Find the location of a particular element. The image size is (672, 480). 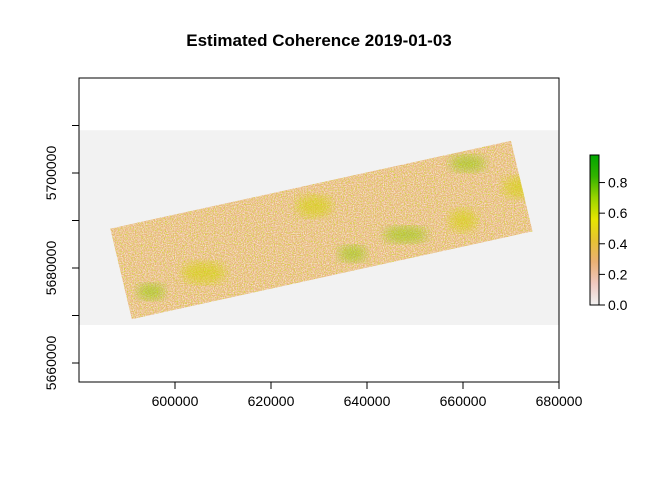

y-tick-label: 5680000 is located at coordinates (51, 268).